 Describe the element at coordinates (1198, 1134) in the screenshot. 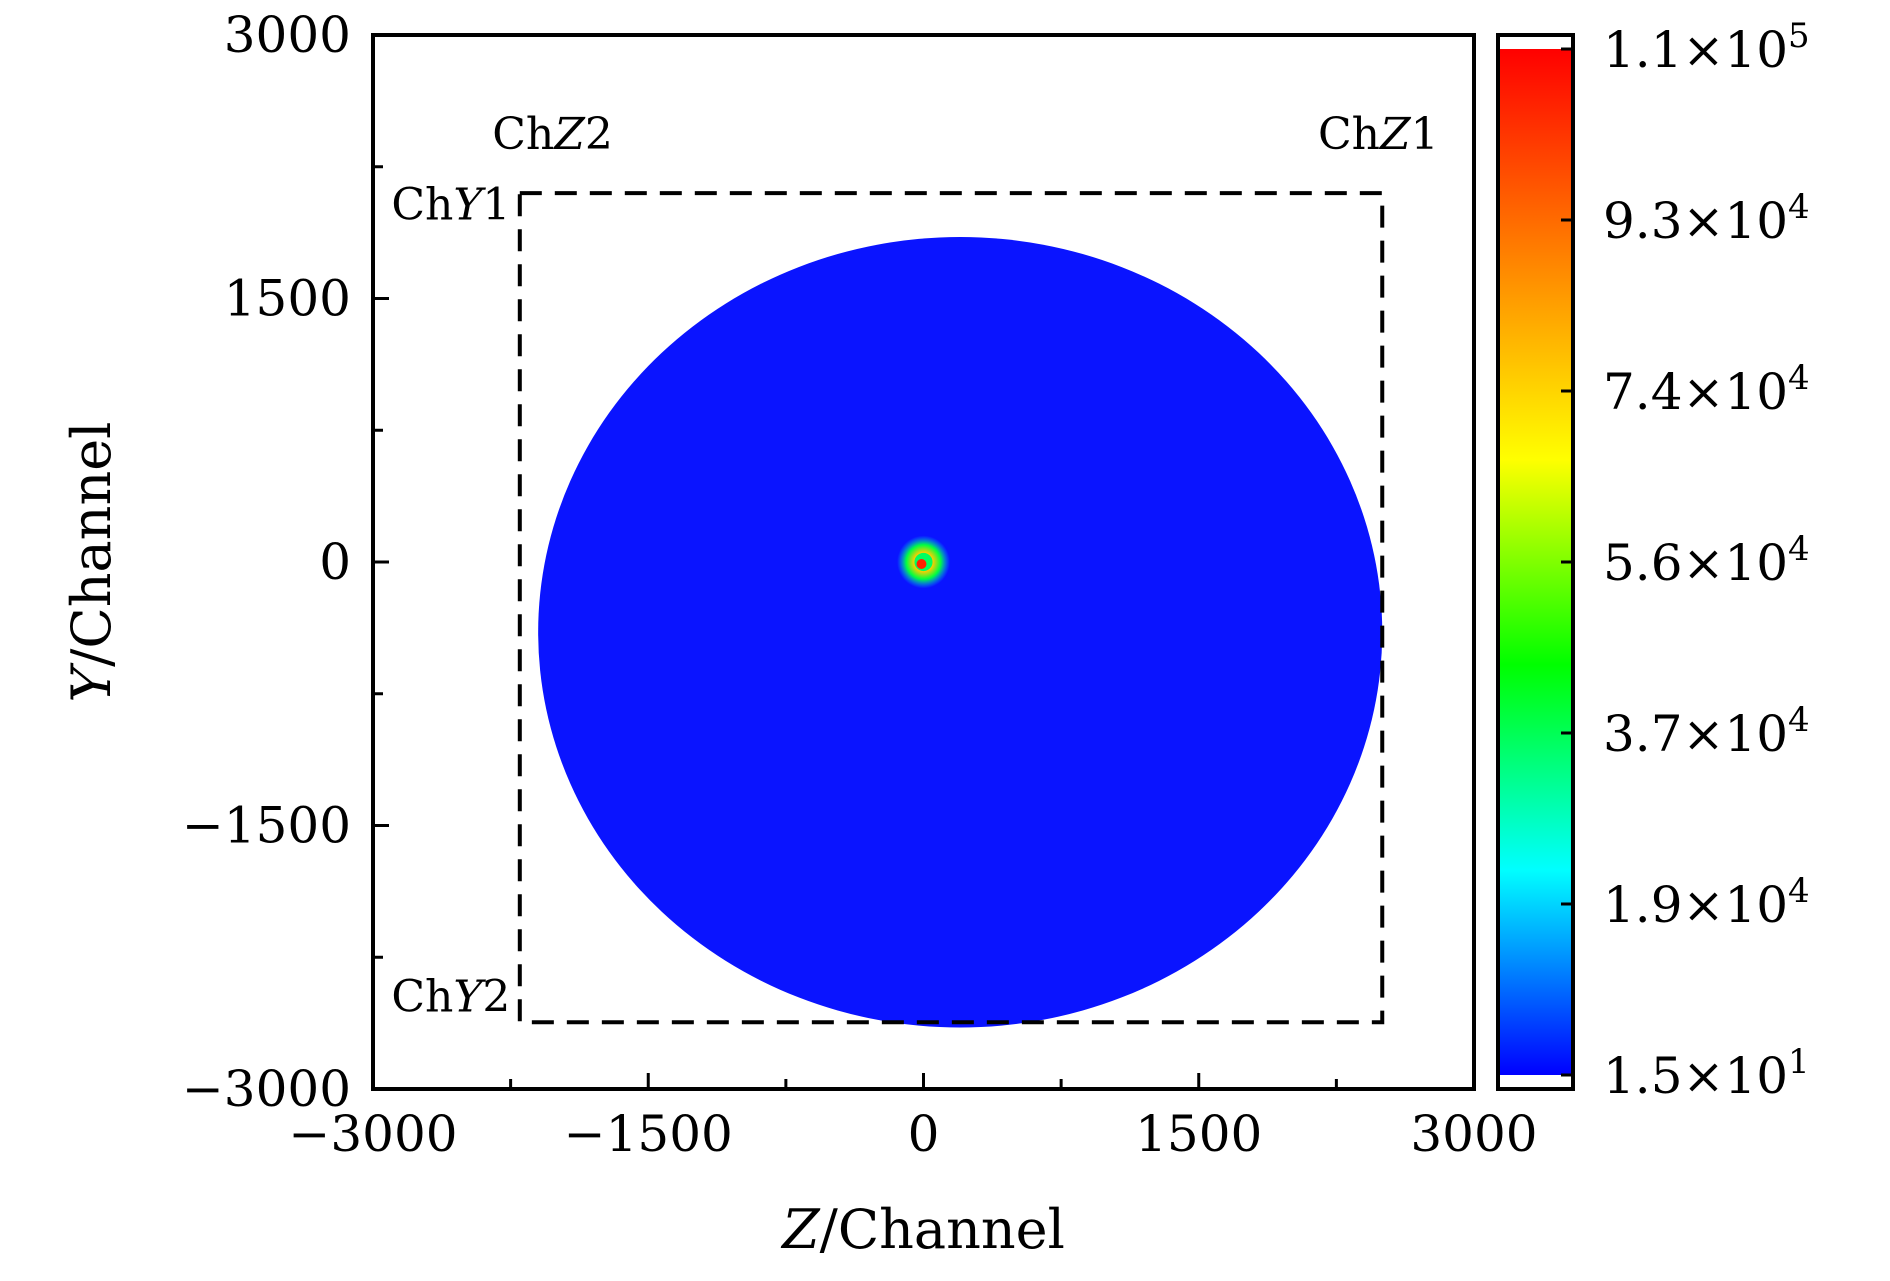

I see `x-tick-label: 1500` at that location.